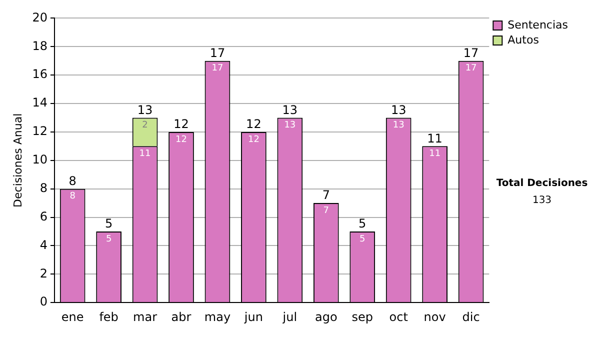 This screenshot has width=600, height=340. Describe the element at coordinates (40, 159) in the screenshot. I see `y-tick-label: 10` at that location.